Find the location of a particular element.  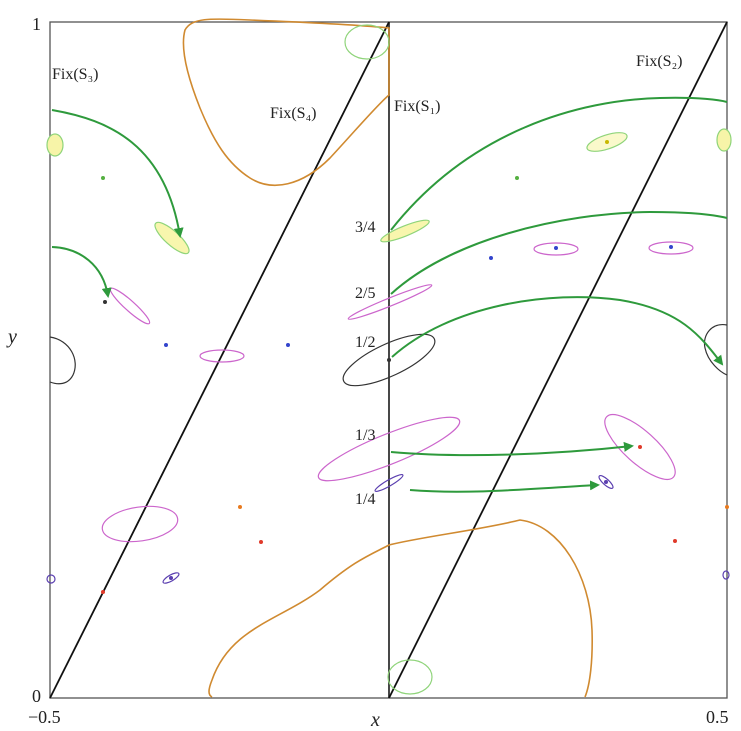

magenta-island-mid-left is located at coordinates (222, 356).